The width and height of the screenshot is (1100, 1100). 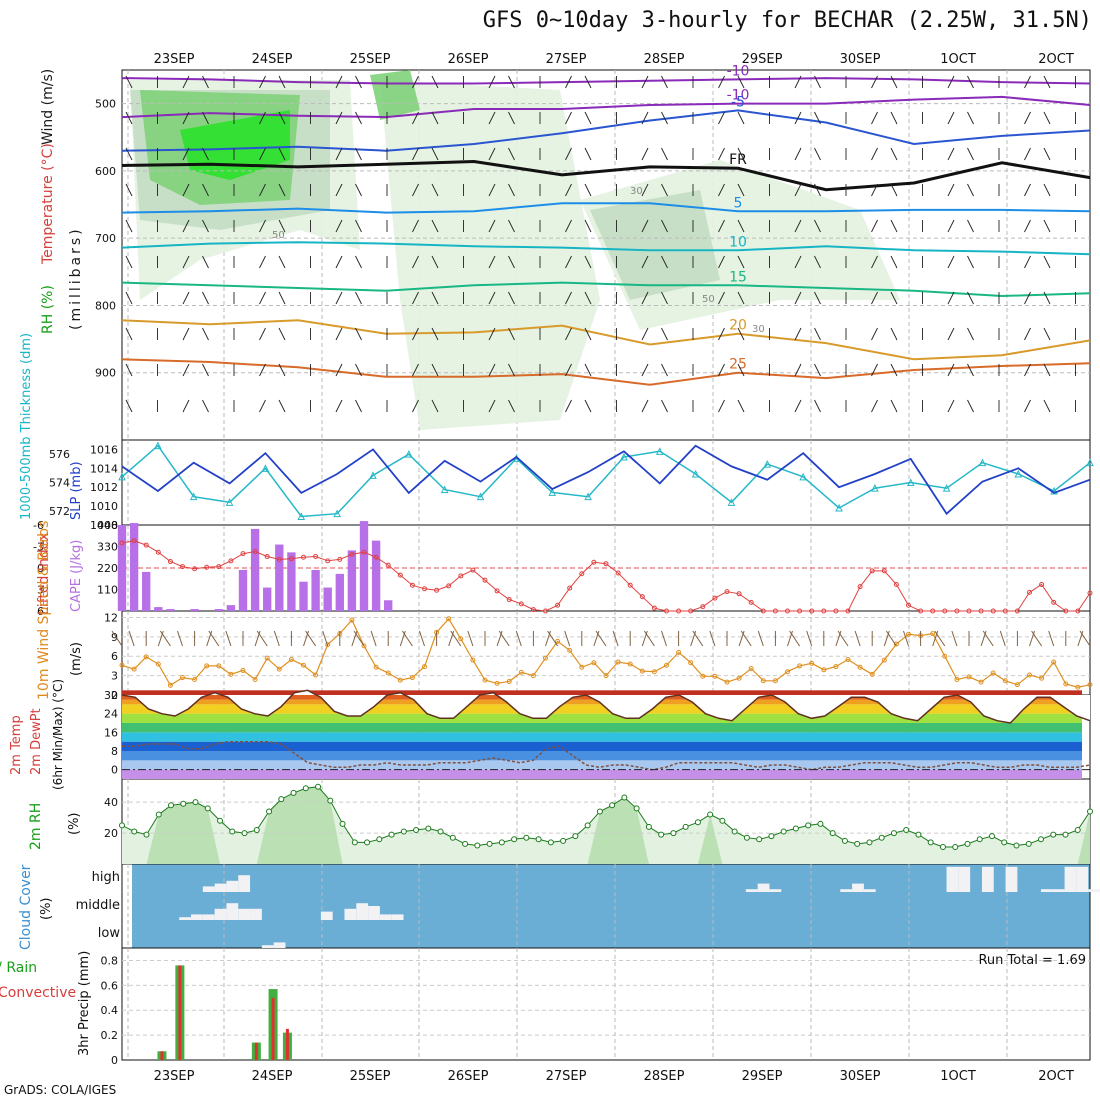 I want to click on wind-axis-label: Wind (m/s), so click(x=48, y=107).